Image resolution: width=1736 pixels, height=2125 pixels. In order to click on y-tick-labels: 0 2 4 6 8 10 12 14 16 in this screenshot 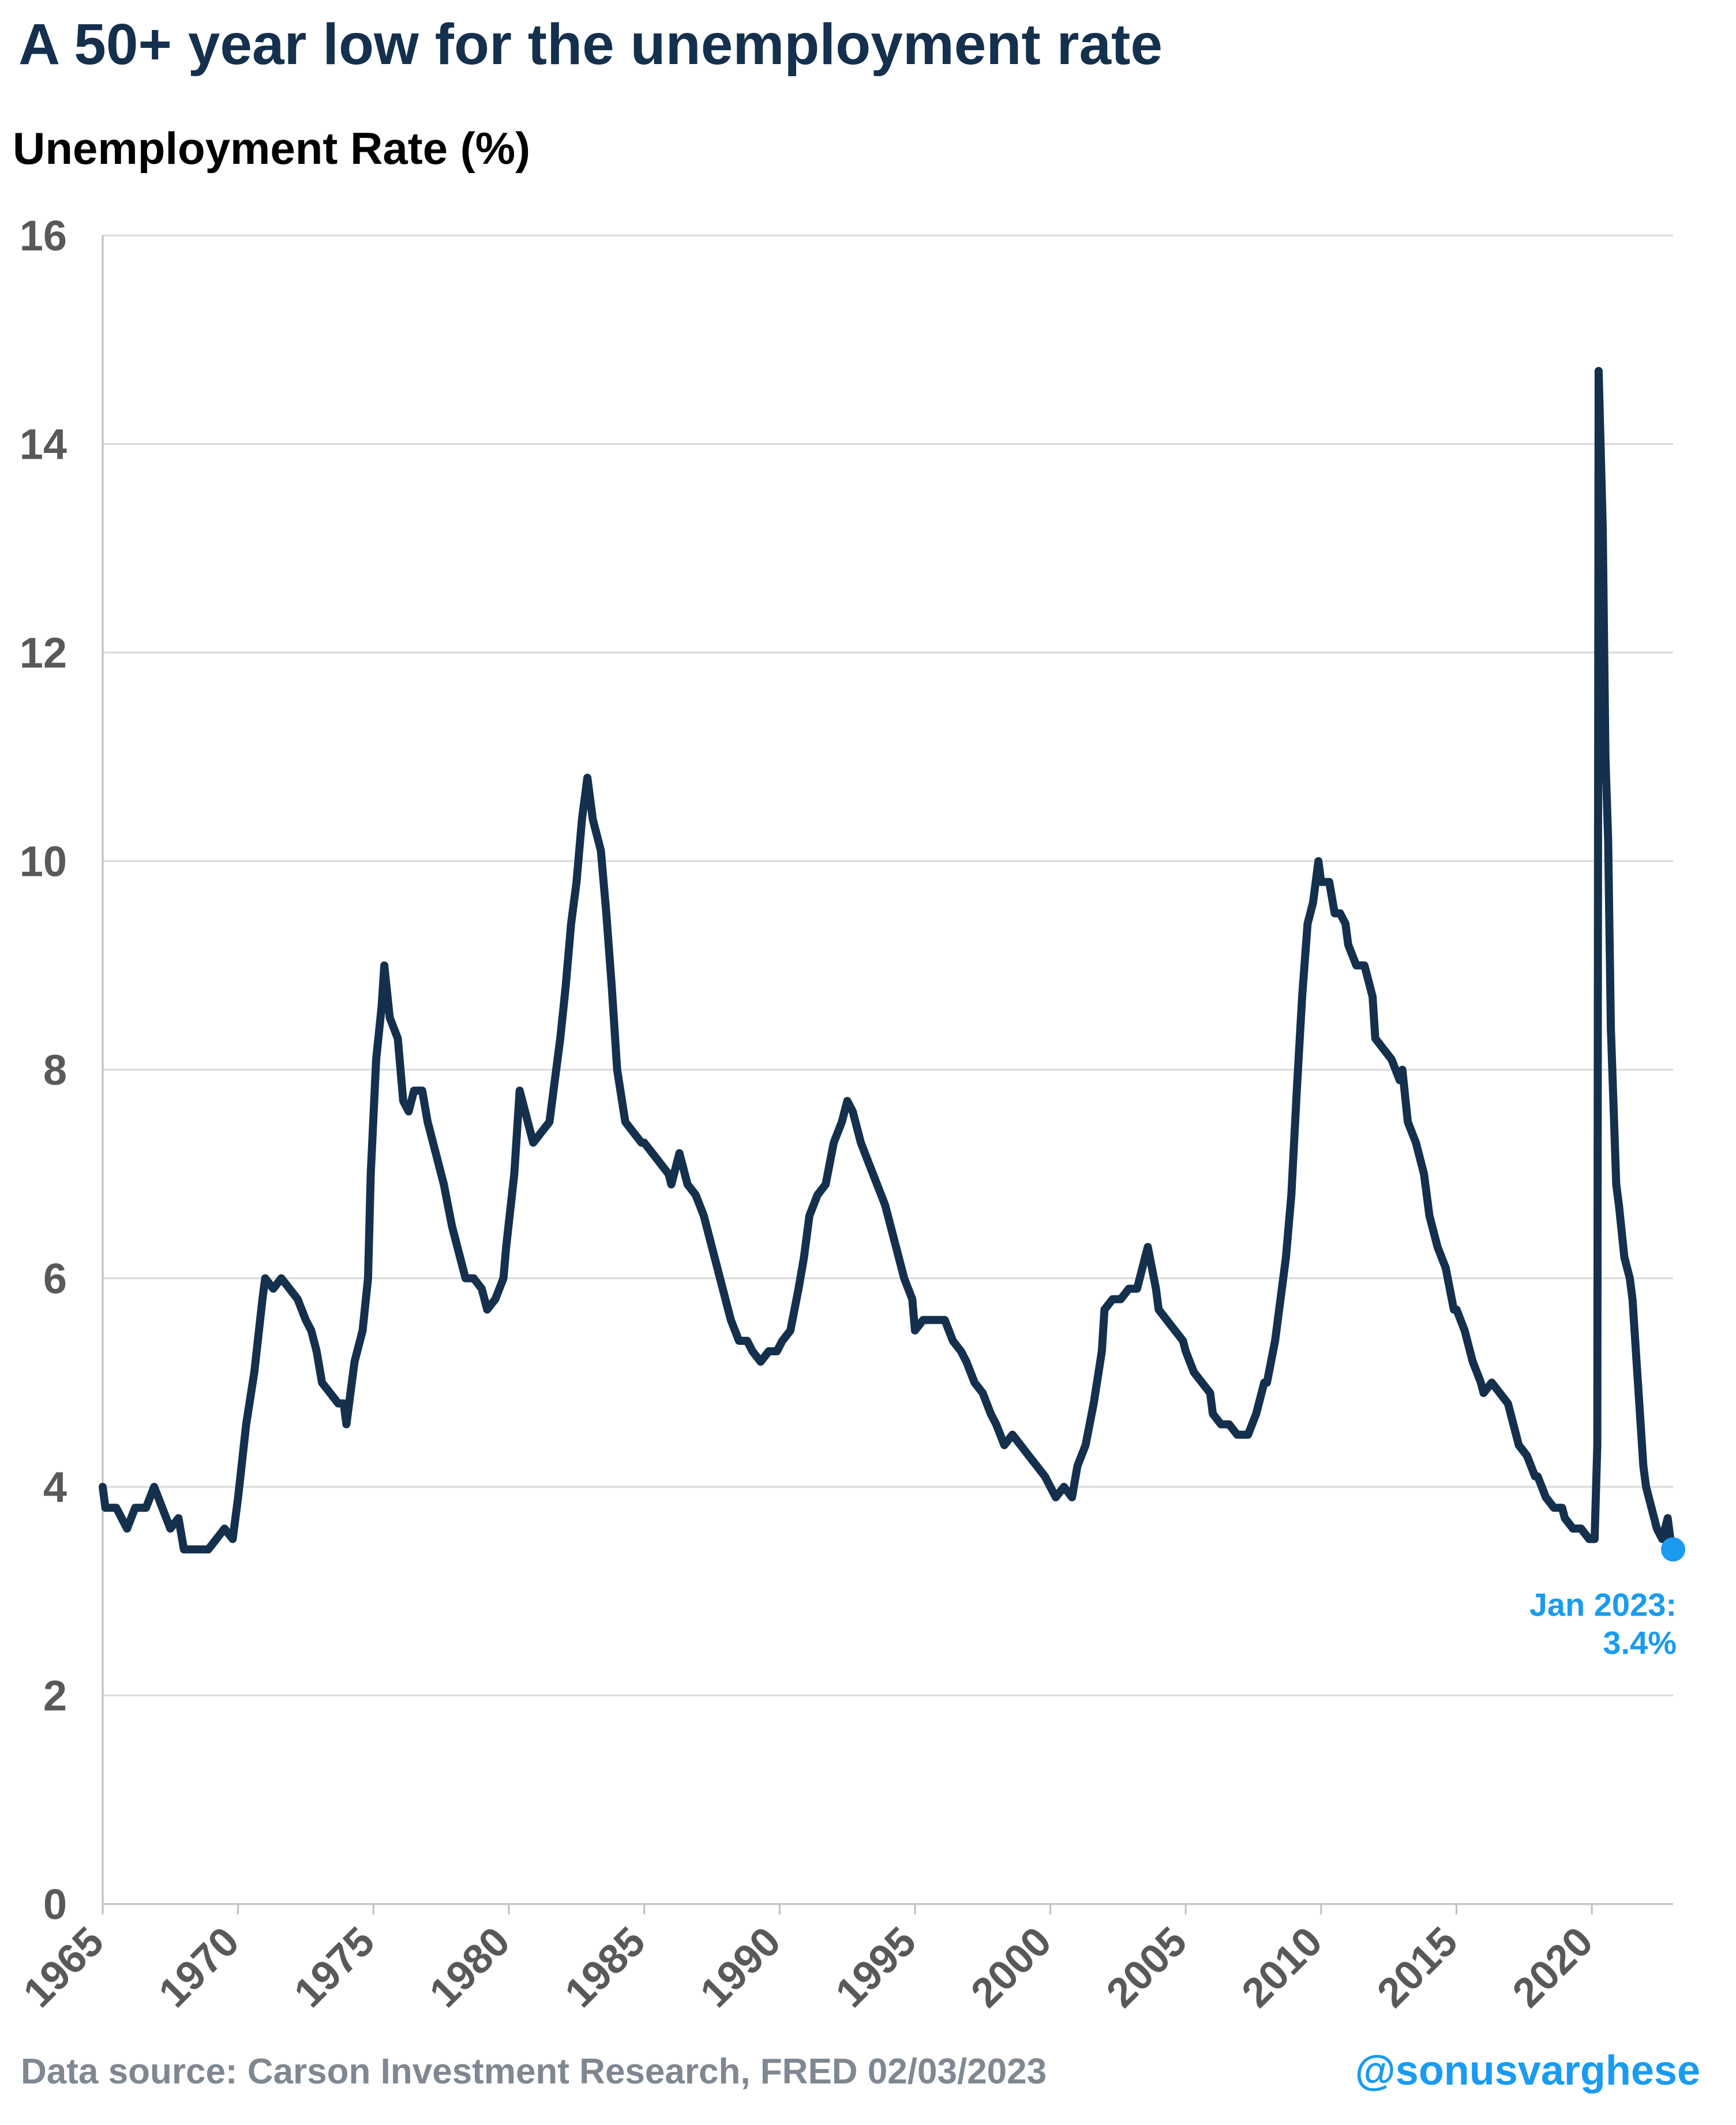, I will do `click(43, 1070)`.